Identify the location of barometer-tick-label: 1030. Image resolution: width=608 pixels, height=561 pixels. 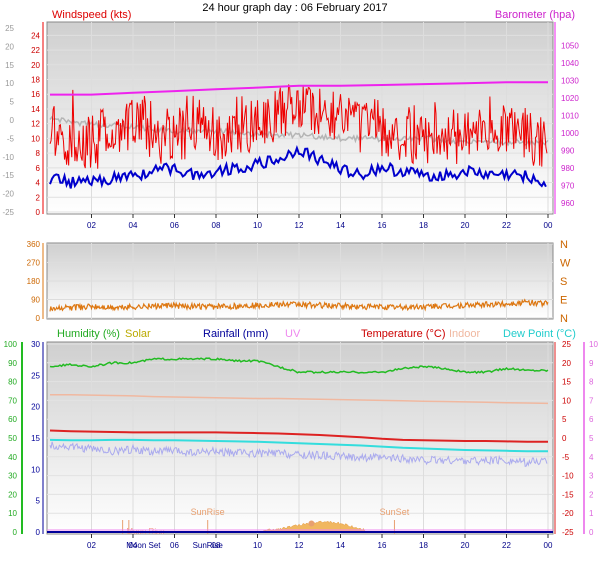
(570, 81).